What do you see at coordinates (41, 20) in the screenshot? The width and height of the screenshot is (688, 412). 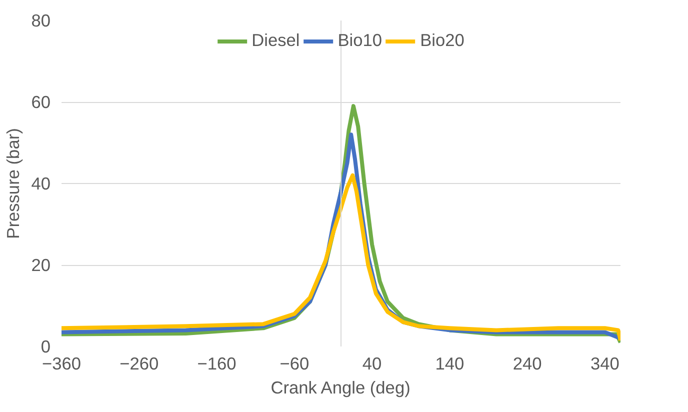 I see `y-tick-label: 80` at bounding box center [41, 20].